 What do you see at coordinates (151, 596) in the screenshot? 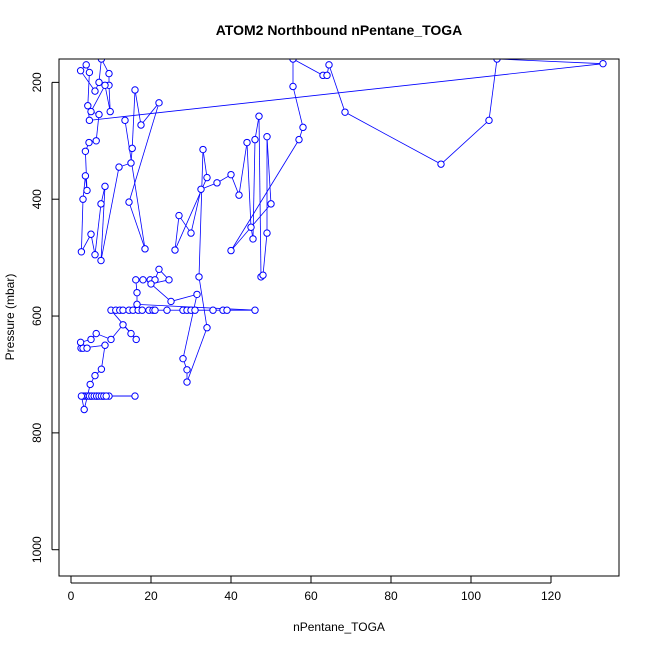
I see `x-tick-label: 20` at bounding box center [151, 596].